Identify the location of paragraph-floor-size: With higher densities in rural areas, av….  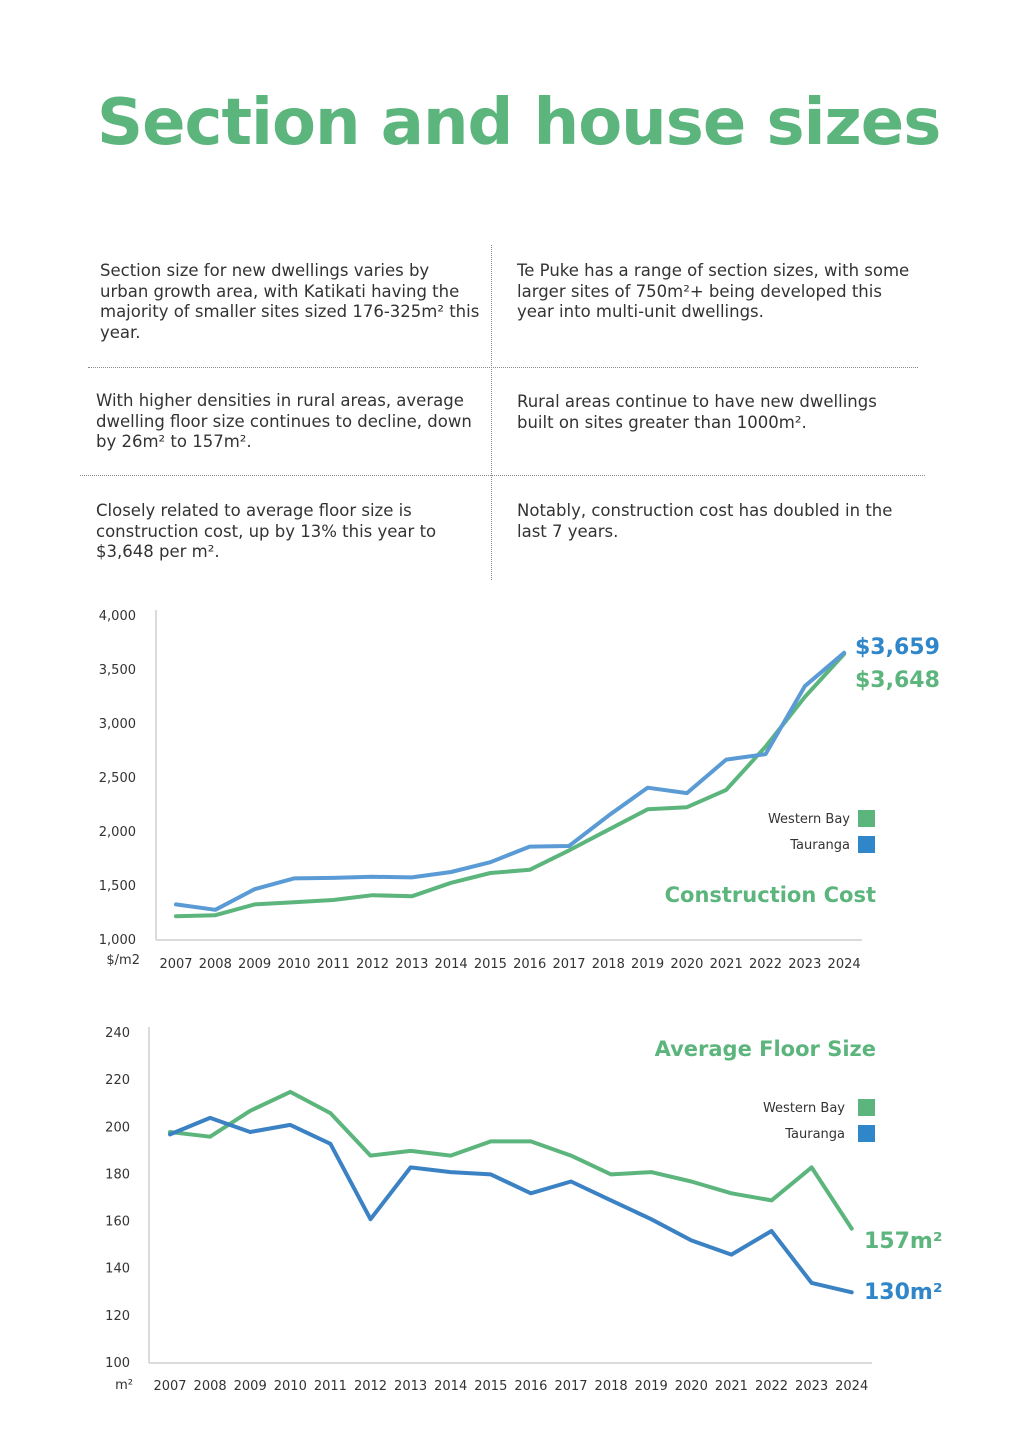
(284, 421).